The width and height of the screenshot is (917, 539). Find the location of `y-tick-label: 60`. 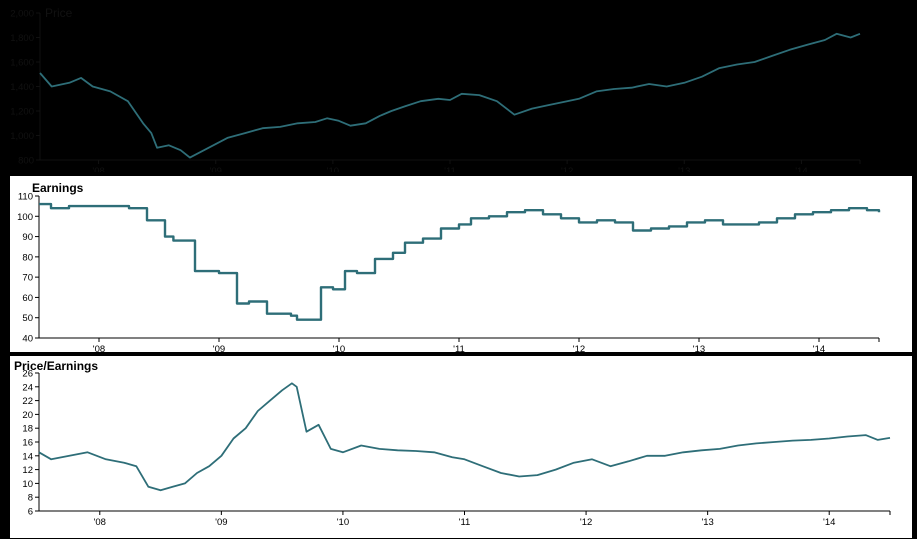

y-tick-label: 60 is located at coordinates (27, 298).